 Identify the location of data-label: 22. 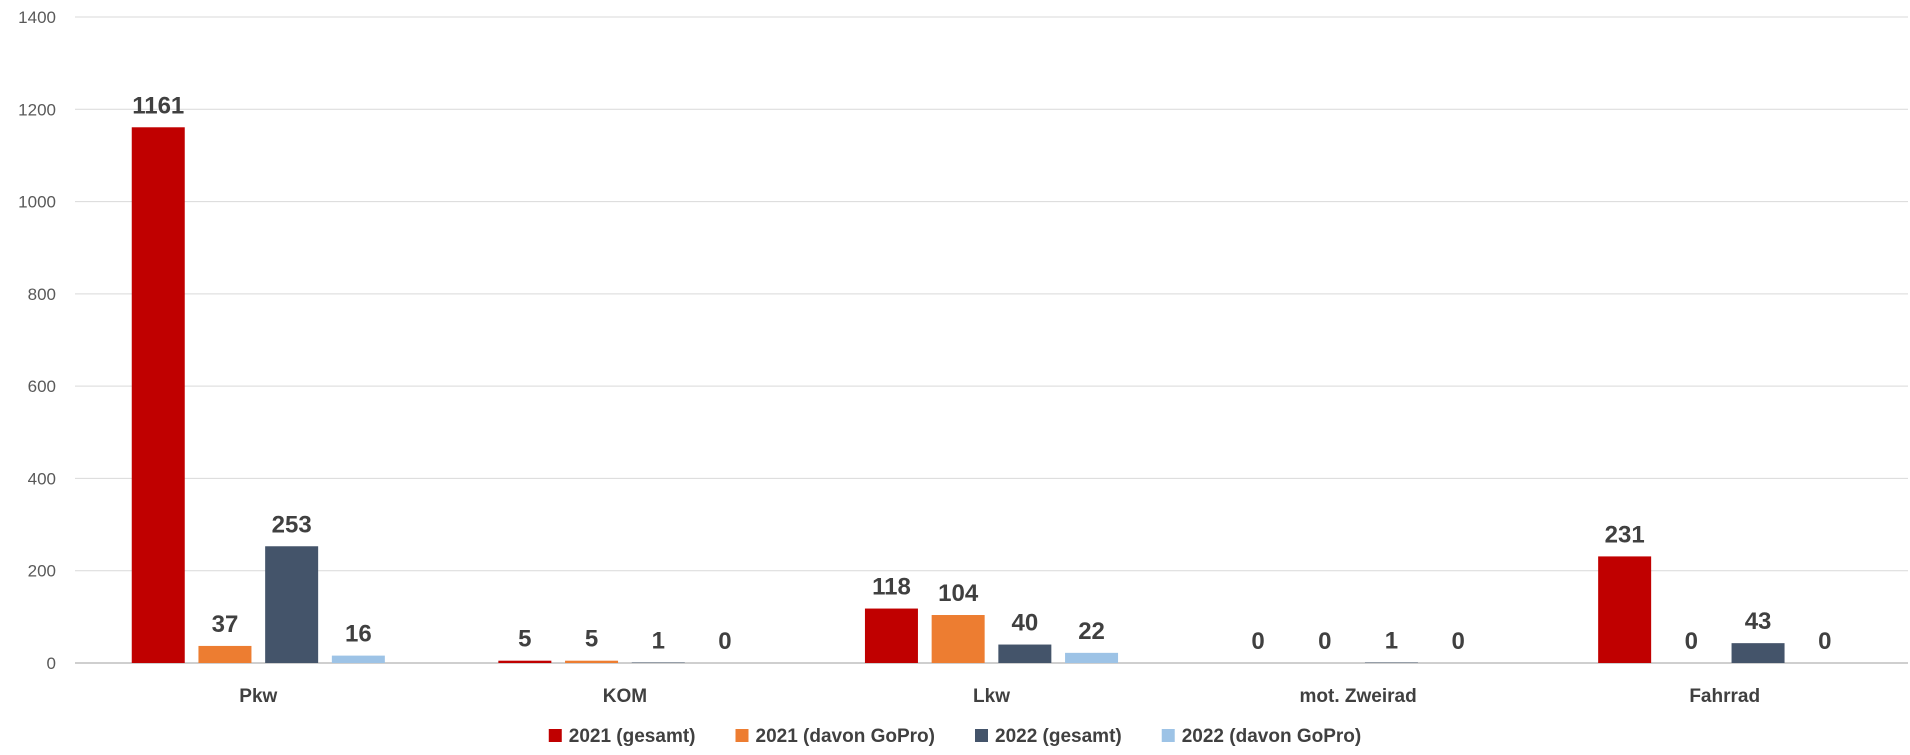
(1091, 631).